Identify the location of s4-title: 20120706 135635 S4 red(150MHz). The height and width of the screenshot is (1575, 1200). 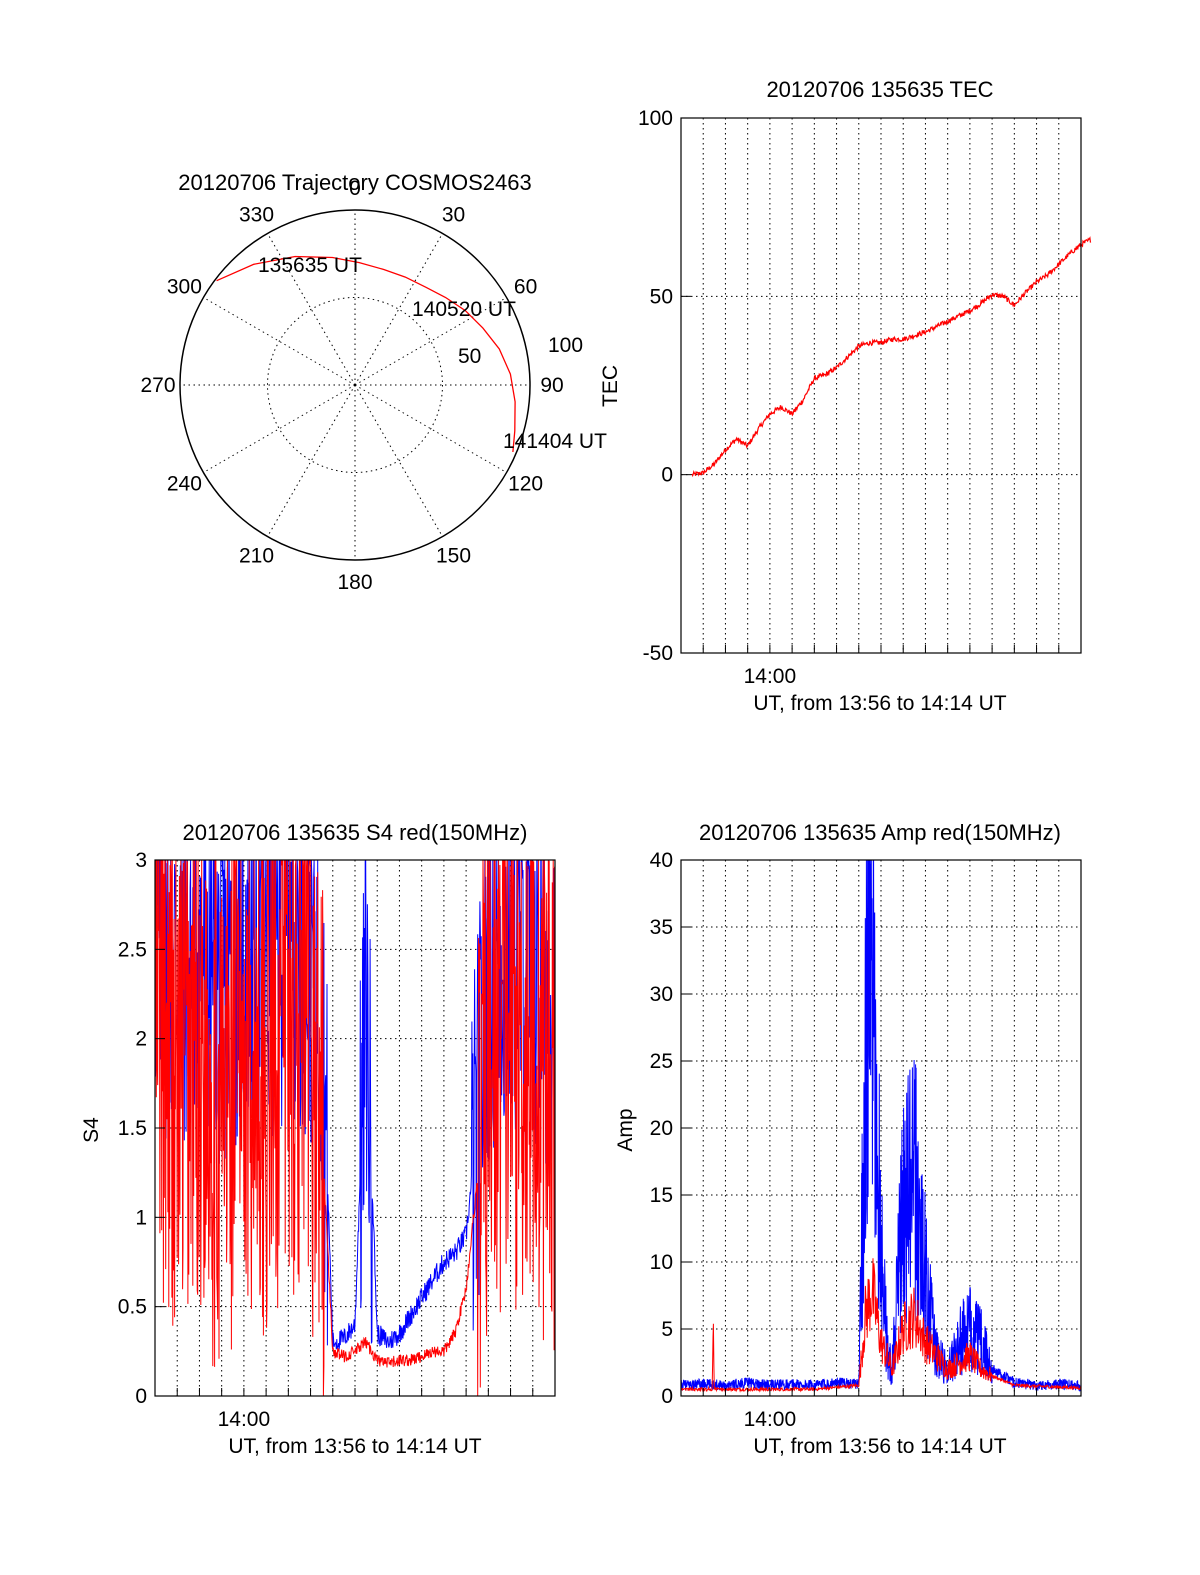
(355, 832).